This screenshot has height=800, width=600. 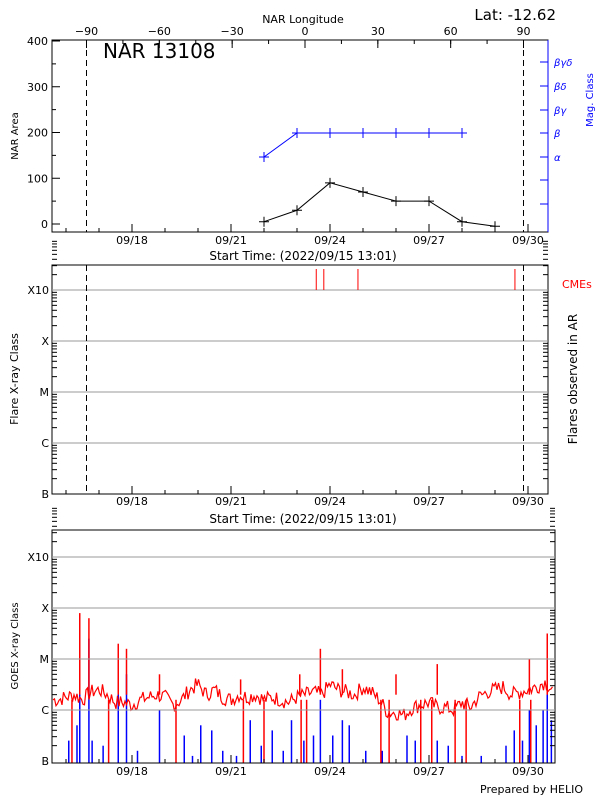 What do you see at coordinates (14, 379) in the screenshot?
I see `panel2-ylabel: Flare X-ray Class` at bounding box center [14, 379].